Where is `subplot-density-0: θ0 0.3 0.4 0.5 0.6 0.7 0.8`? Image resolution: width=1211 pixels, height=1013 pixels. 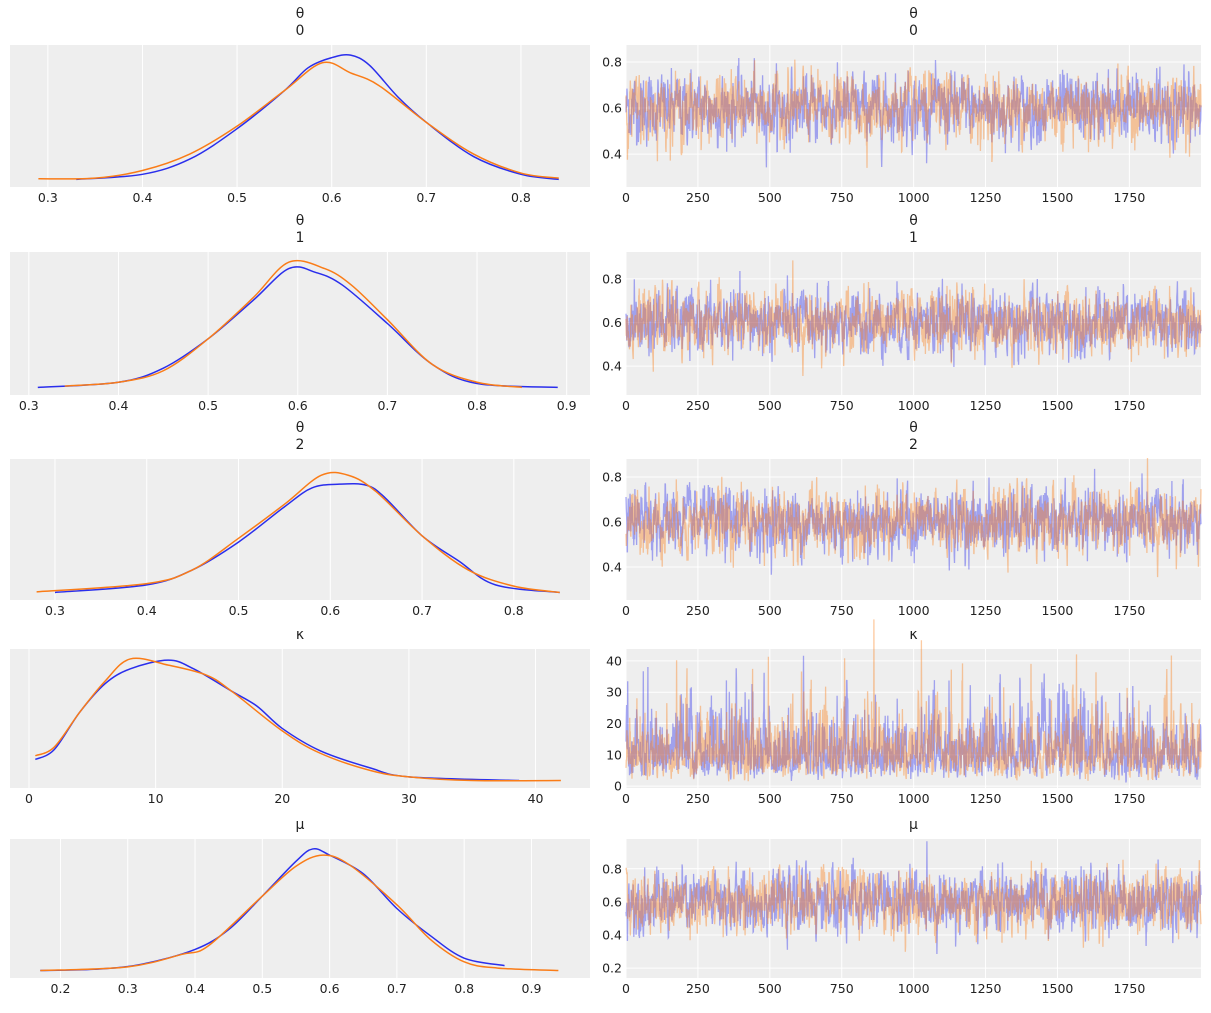 subplot-density-0: θ0 0.3 0.4 0.5 0.6 0.7 0.8 is located at coordinates (300, 105).